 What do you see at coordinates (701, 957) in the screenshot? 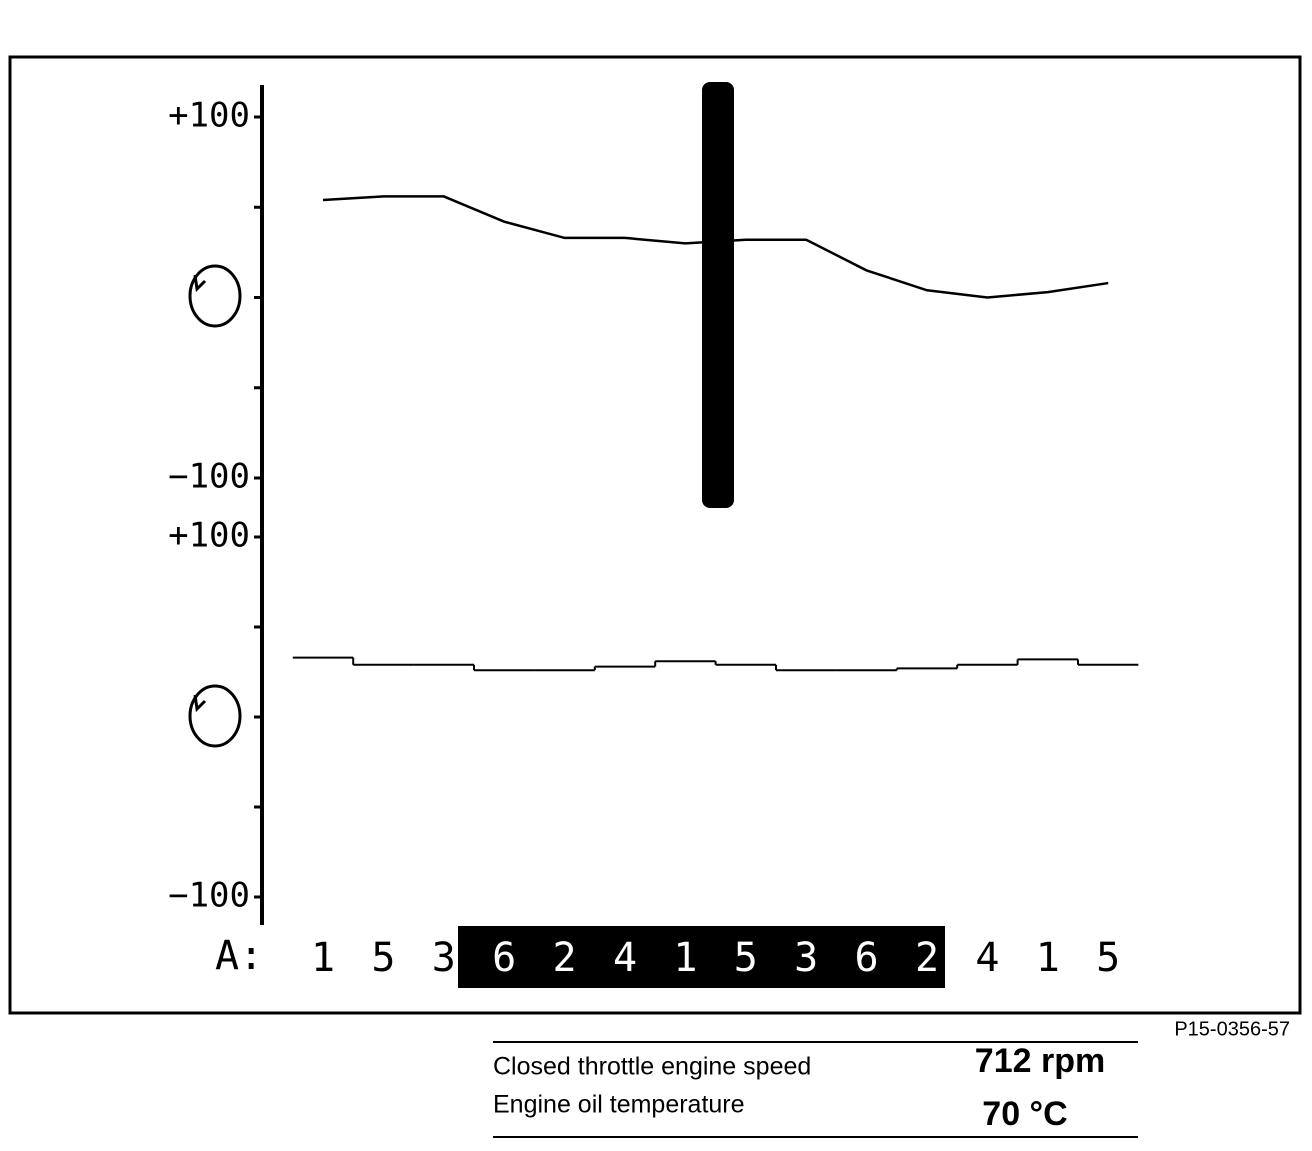
I see `highlight-band` at bounding box center [701, 957].